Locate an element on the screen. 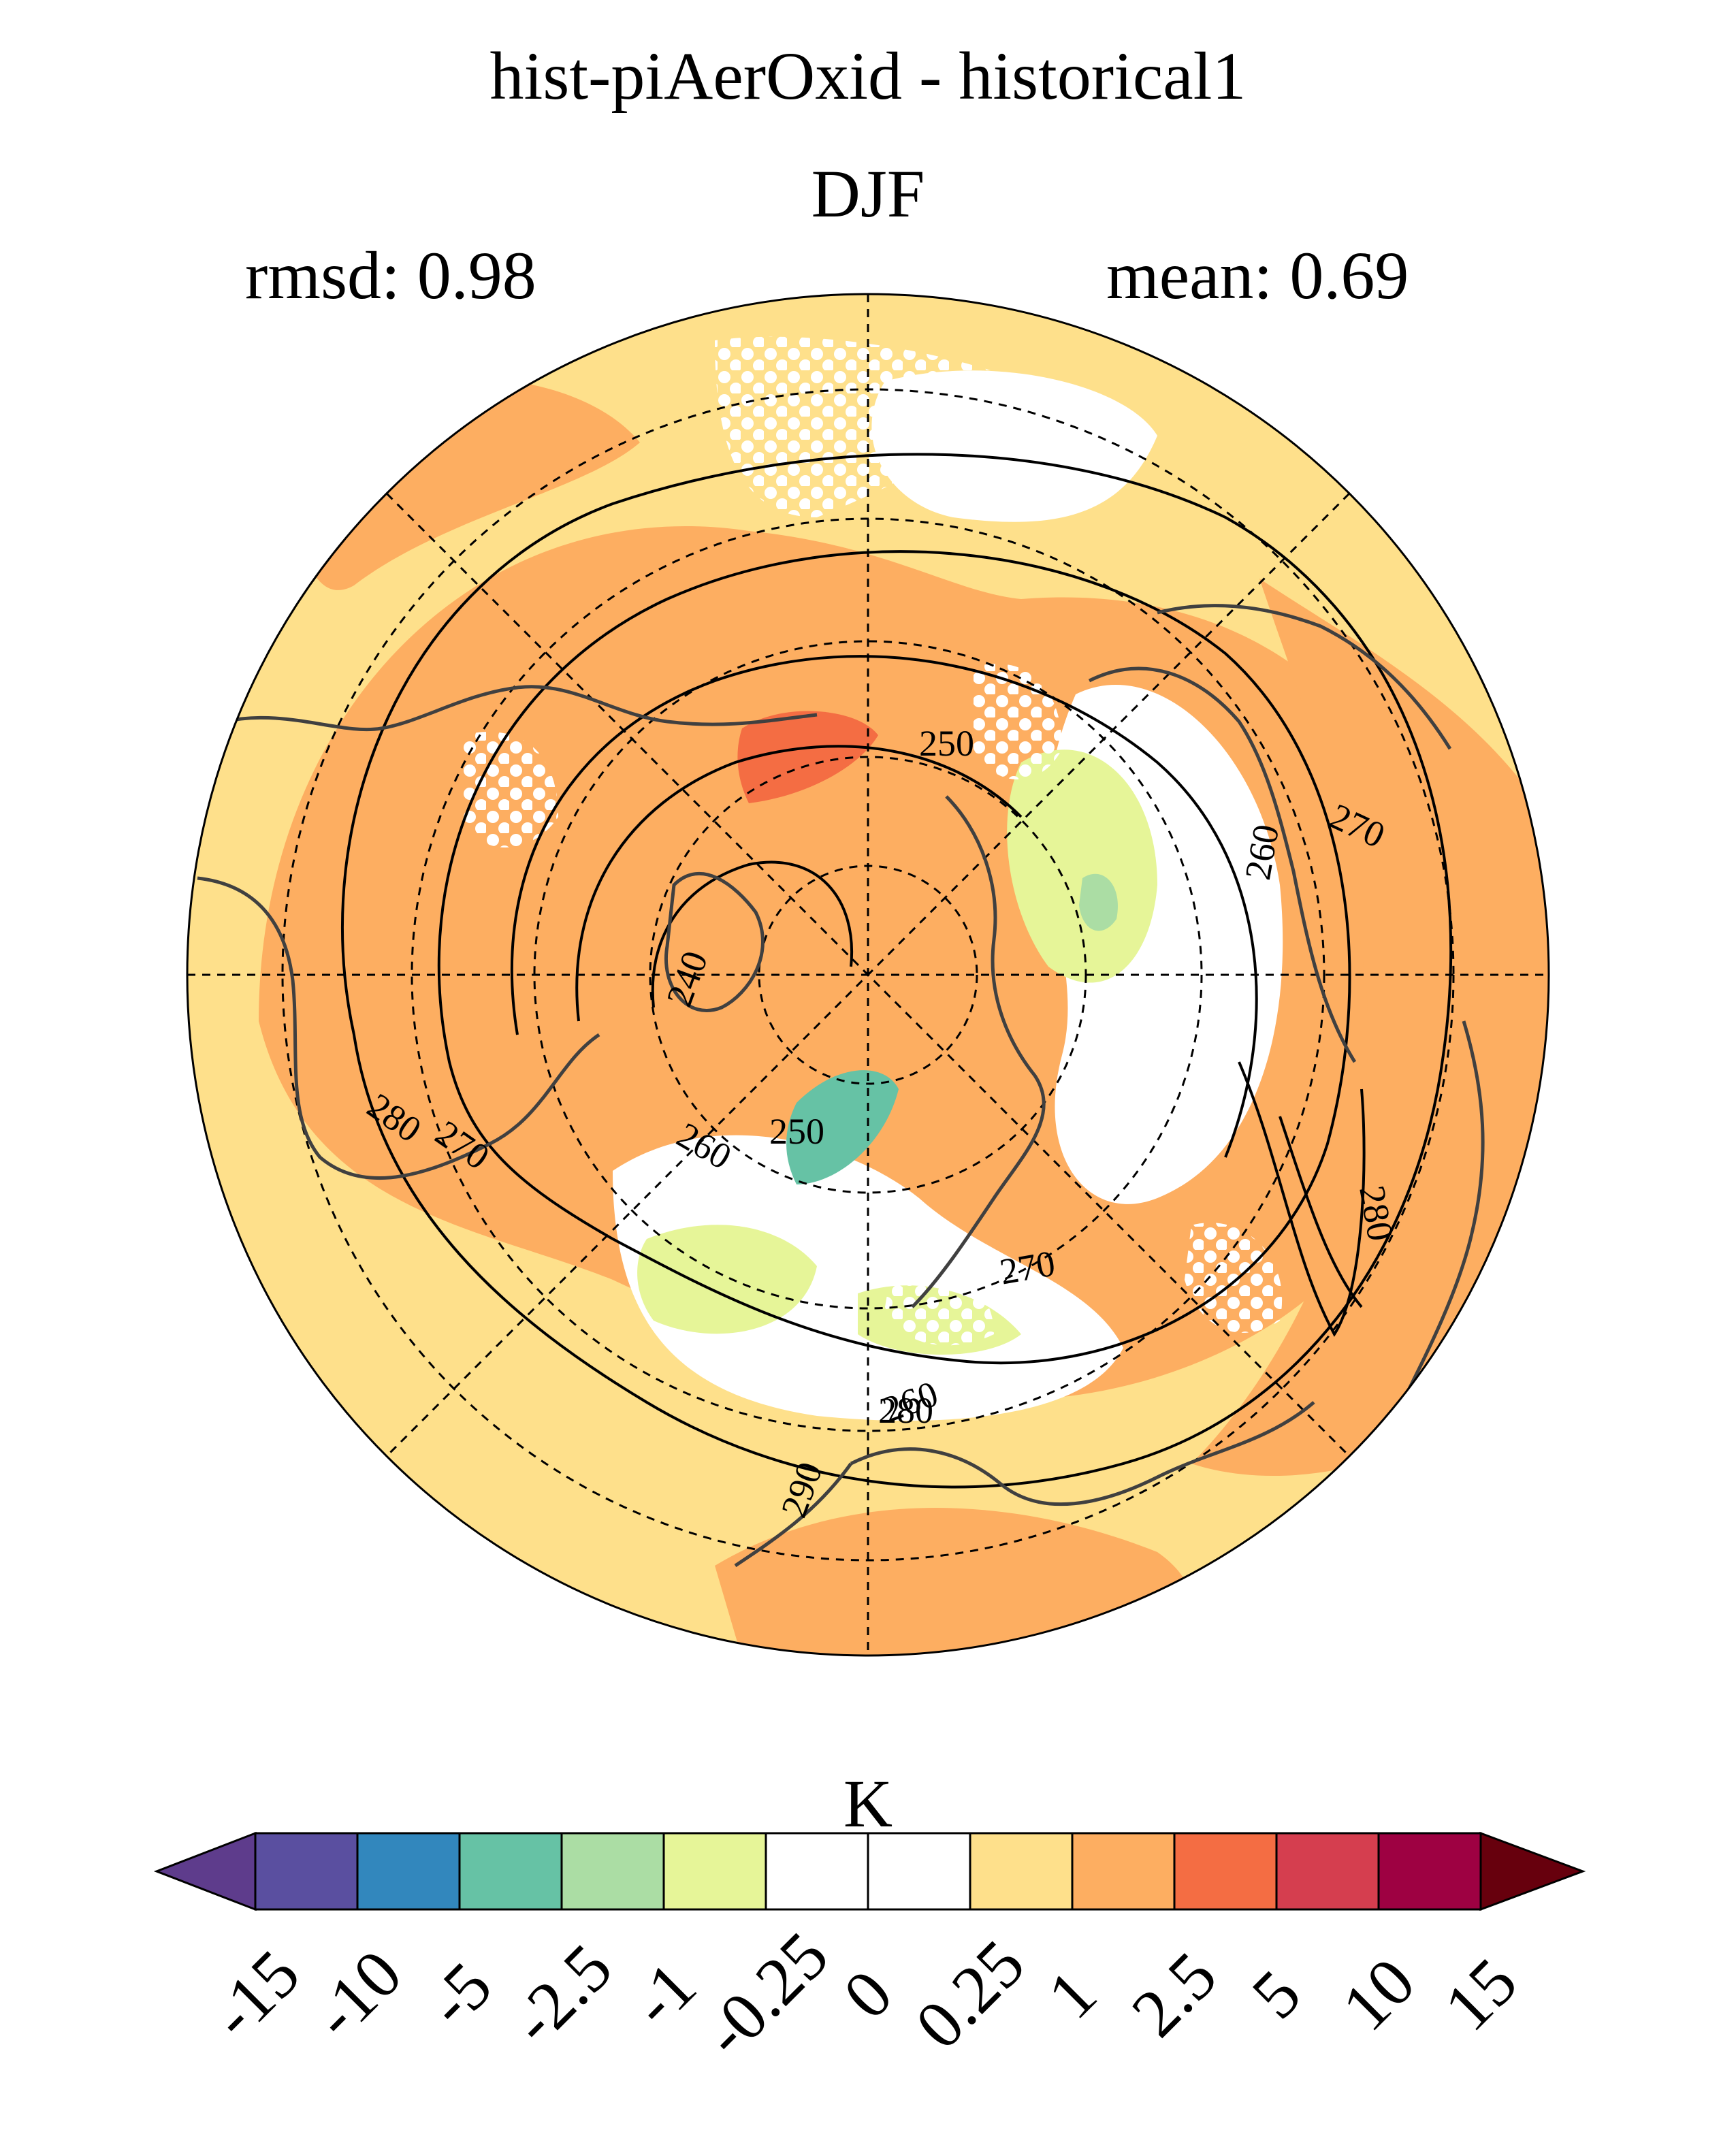 This screenshot has height=2130, width=1736. colorbar-tick-label: -2.5 is located at coordinates (561, 1994).